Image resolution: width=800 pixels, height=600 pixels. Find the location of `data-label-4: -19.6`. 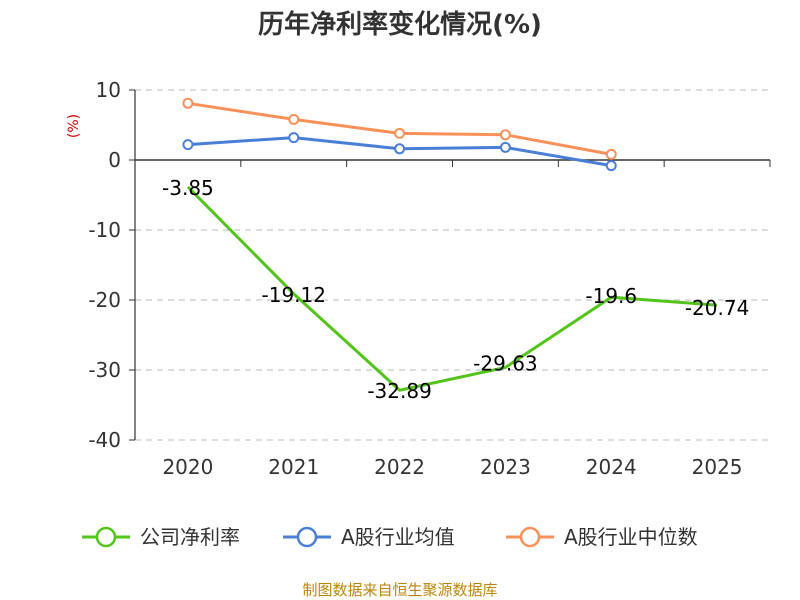

data-label-4: -19.6 is located at coordinates (611, 296).